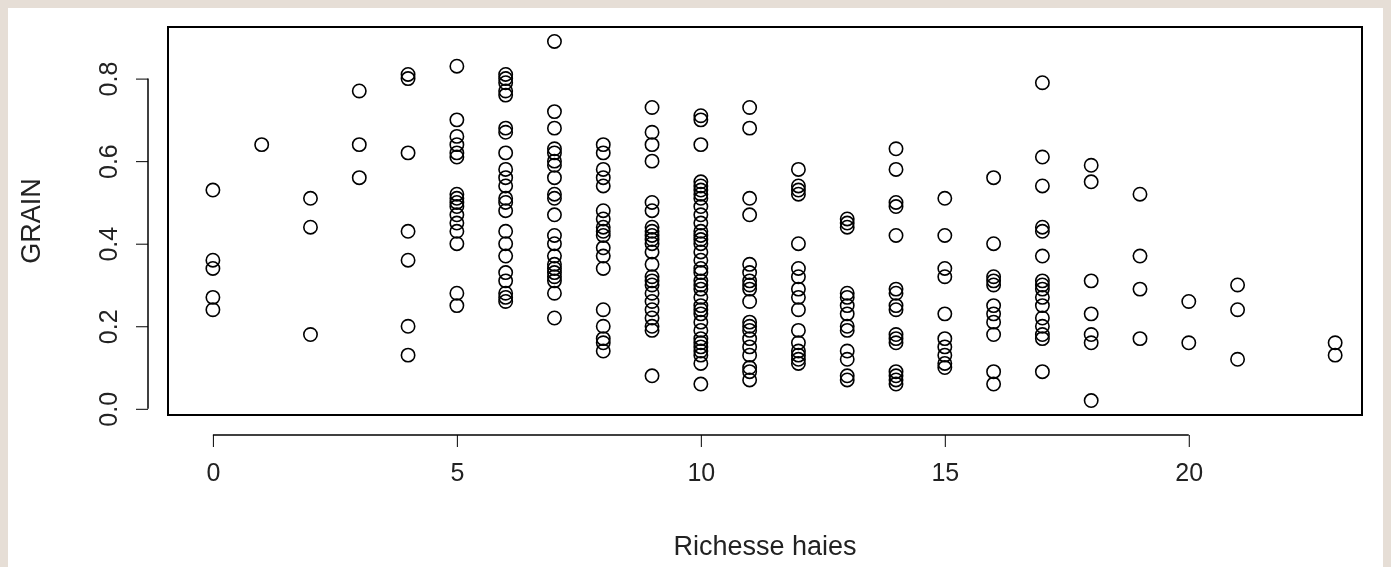 This screenshot has width=1391, height=567. What do you see at coordinates (213, 471) in the screenshot?
I see `x-tick-label: 0` at bounding box center [213, 471].